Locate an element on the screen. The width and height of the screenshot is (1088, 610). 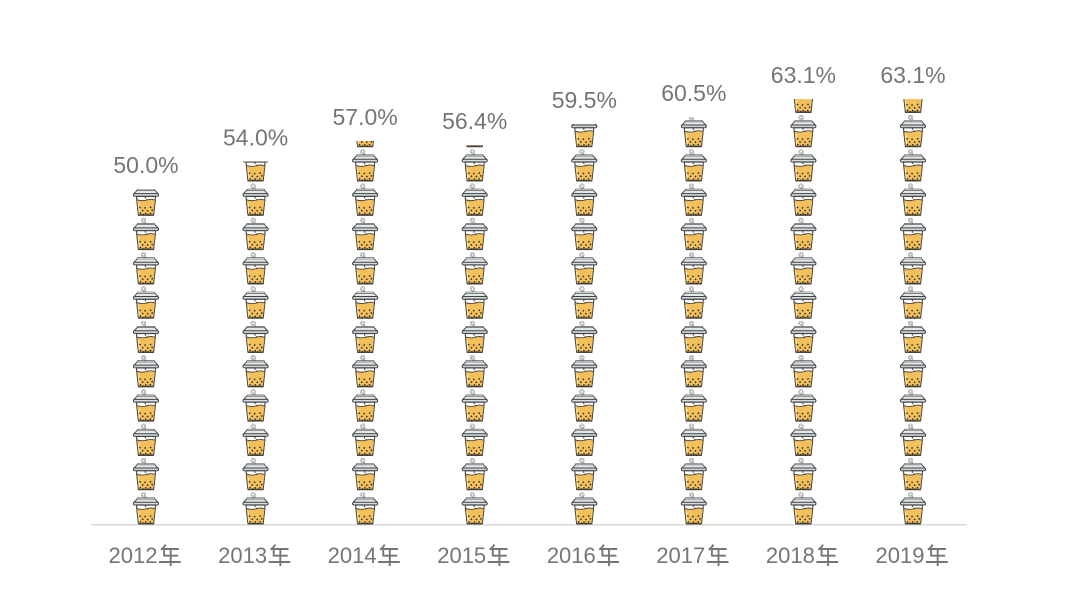
svg-text: 50.0% is located at coordinates (145, 165).